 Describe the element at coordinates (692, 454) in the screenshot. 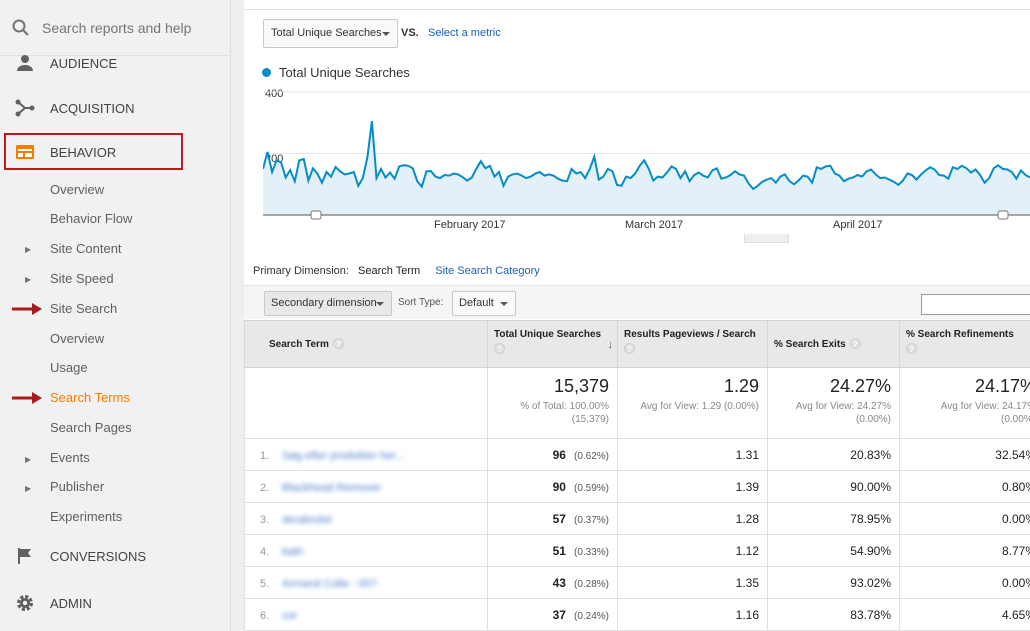

I see `results-pageviews-cell: 1.31` at that location.